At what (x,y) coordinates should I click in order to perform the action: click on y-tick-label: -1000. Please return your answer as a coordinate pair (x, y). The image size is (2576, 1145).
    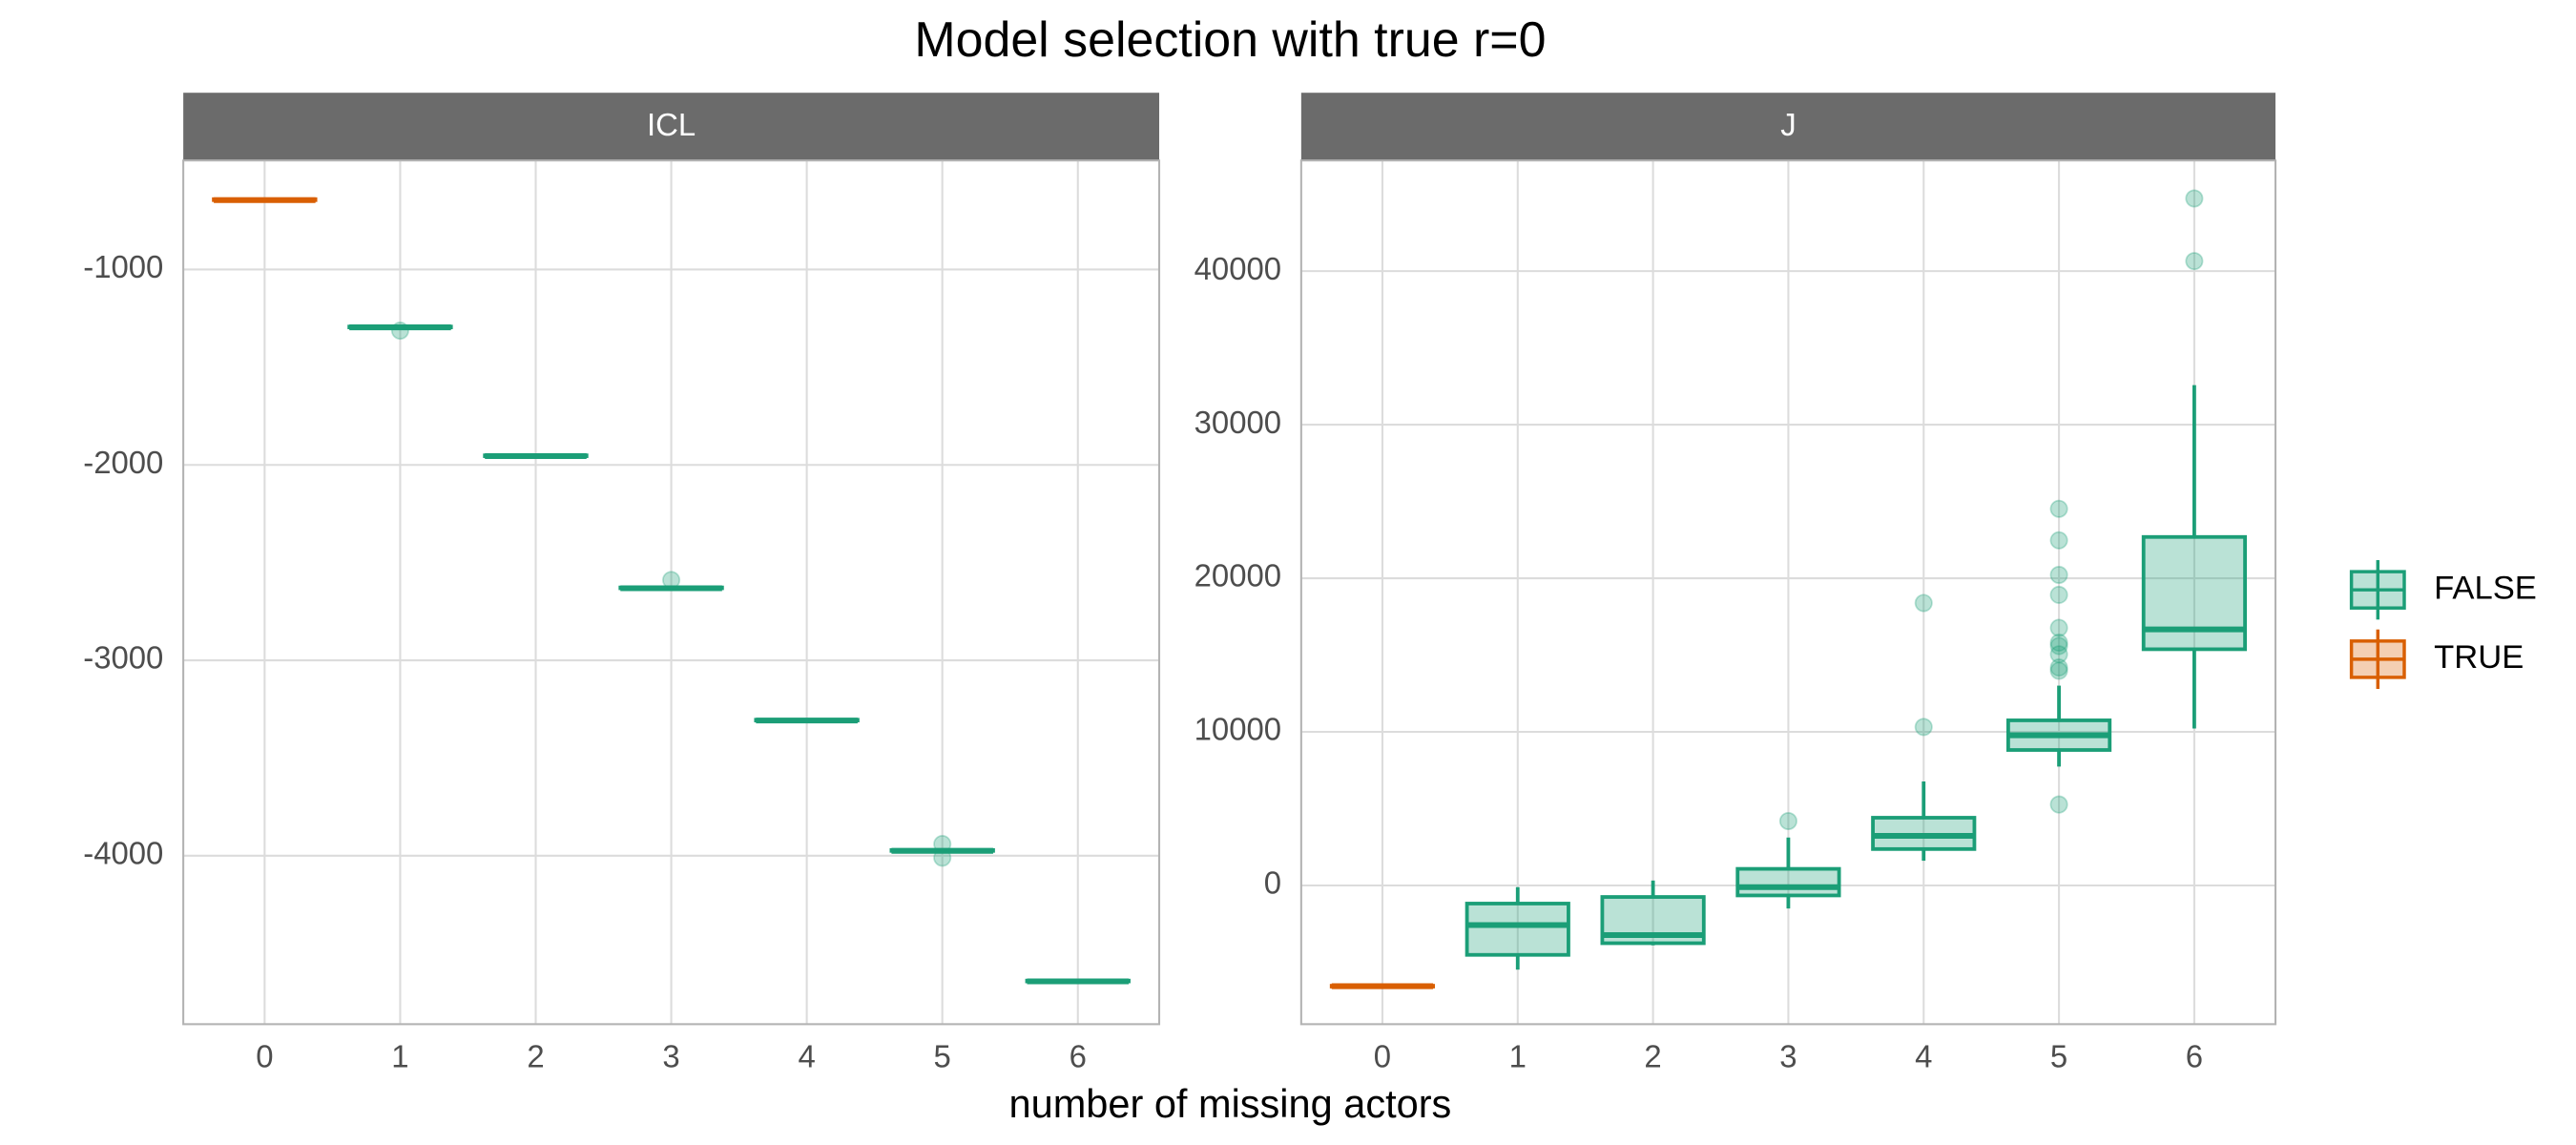
    Looking at the image, I should click on (123, 267).